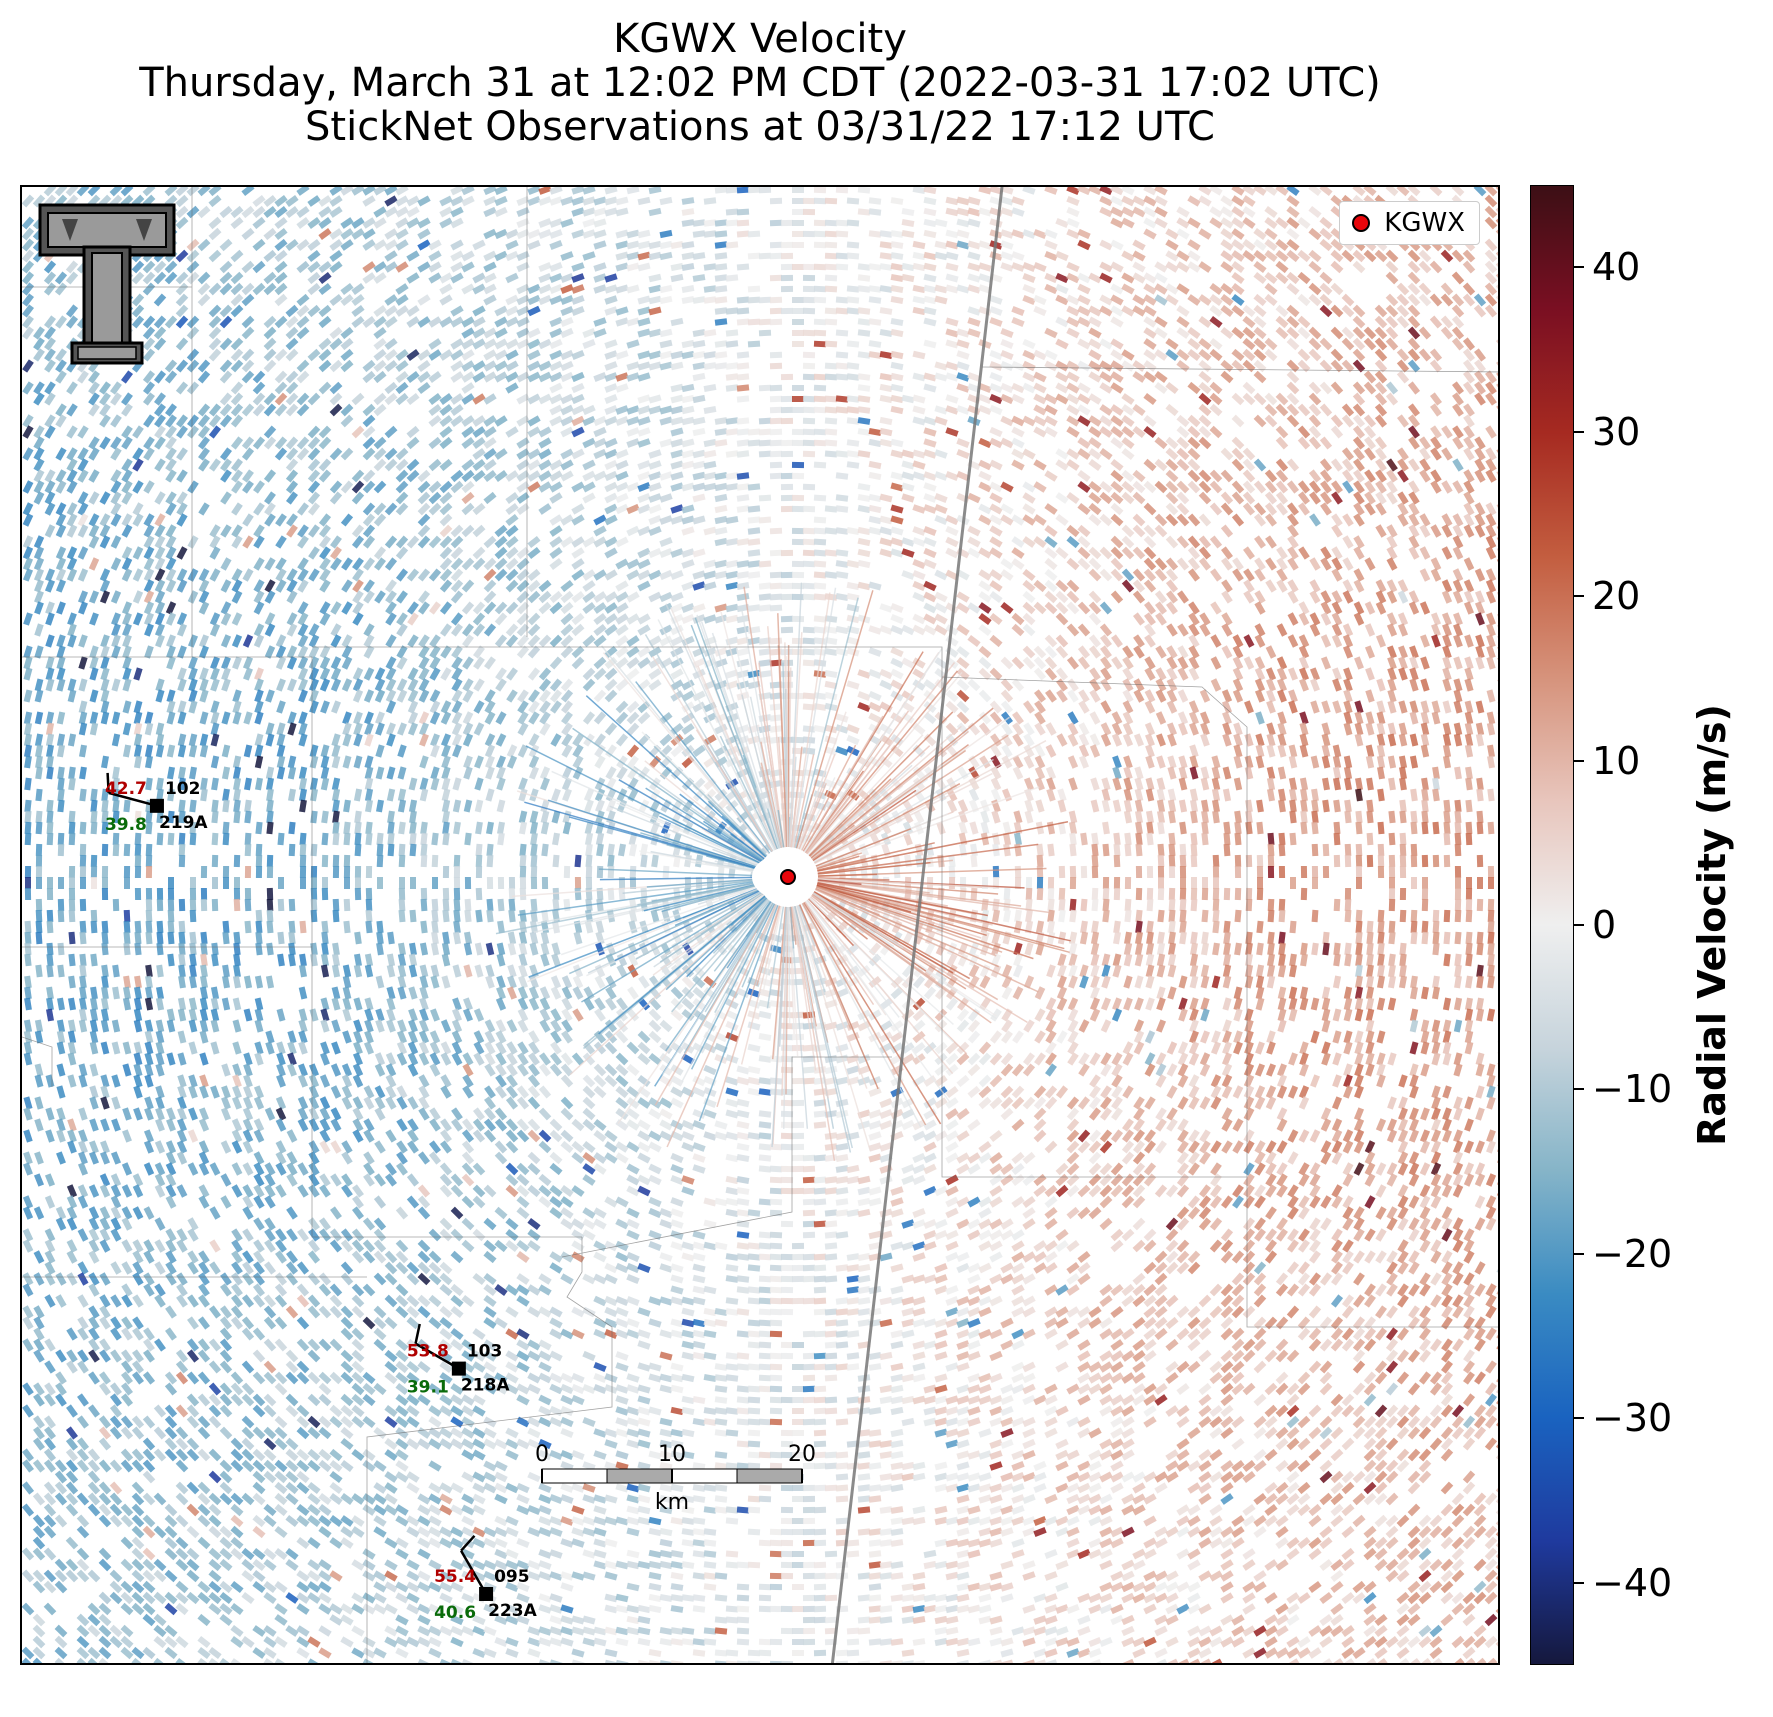 The width and height of the screenshot is (1773, 1717). Describe the element at coordinates (512, 1611) in the screenshot. I see `station-probe-id: 223A` at that location.